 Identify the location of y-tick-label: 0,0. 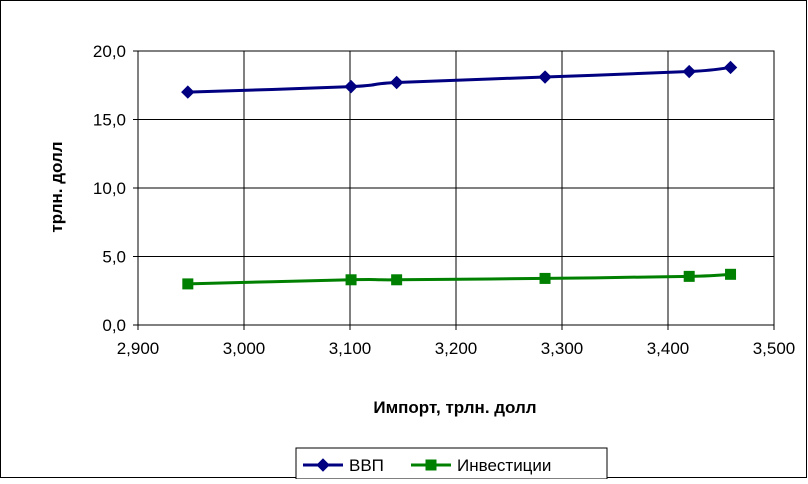
(114, 325).